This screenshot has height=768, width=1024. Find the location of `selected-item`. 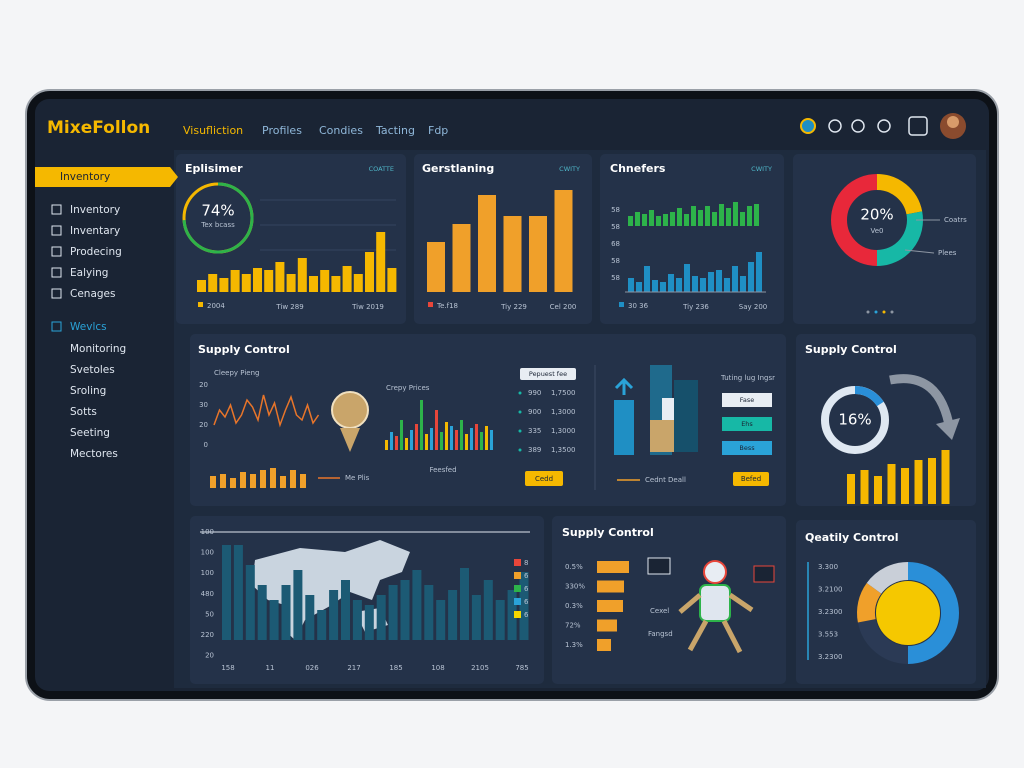

selected-item is located at coordinates (102, 177).